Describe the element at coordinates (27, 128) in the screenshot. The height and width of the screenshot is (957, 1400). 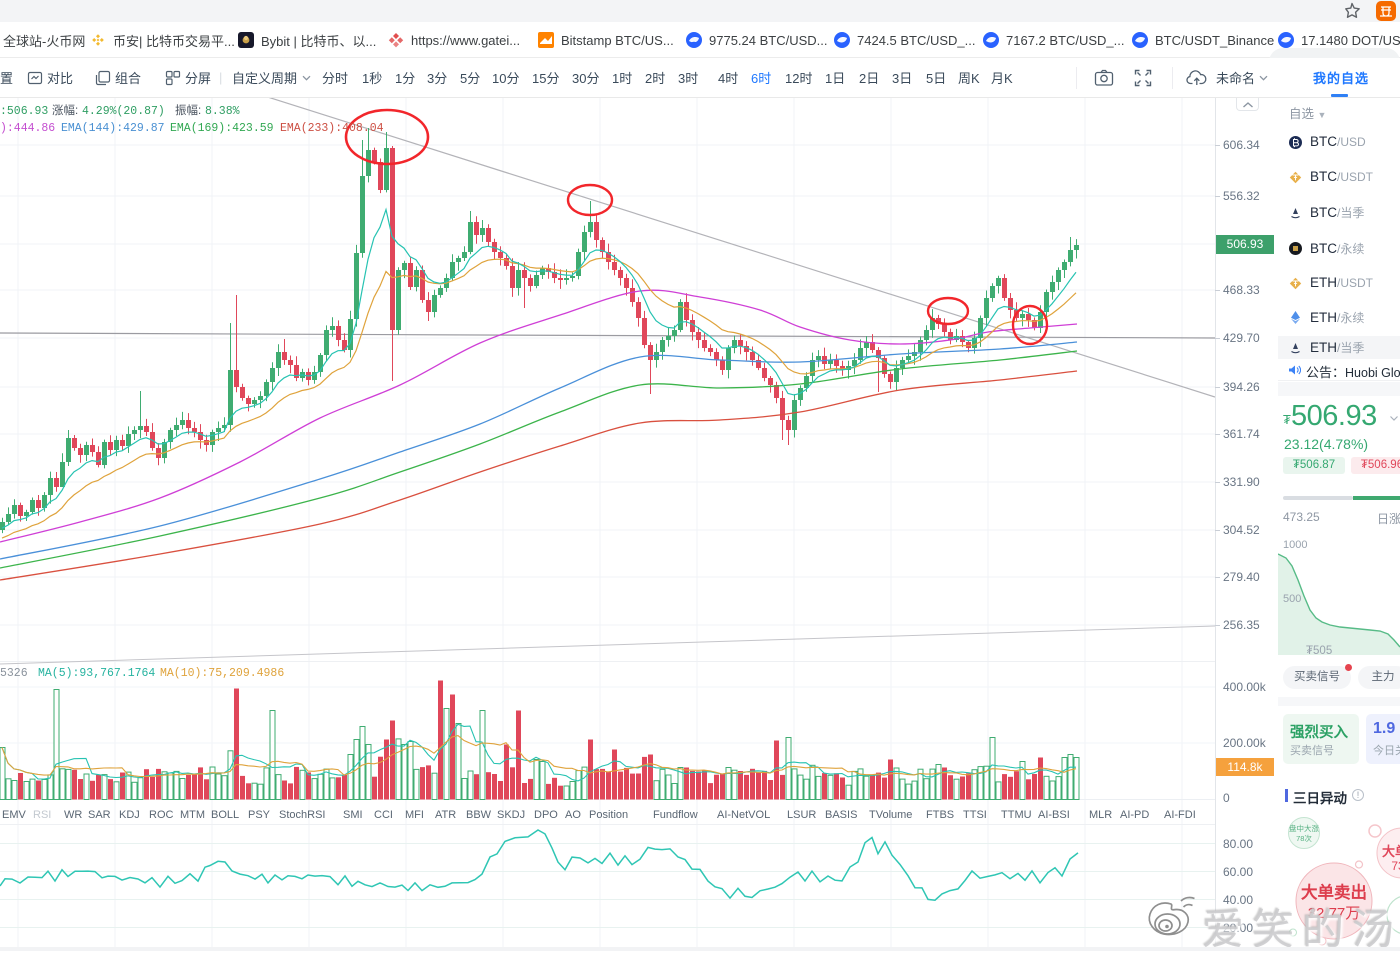
I see `svg-text: ):444.86` at that location.